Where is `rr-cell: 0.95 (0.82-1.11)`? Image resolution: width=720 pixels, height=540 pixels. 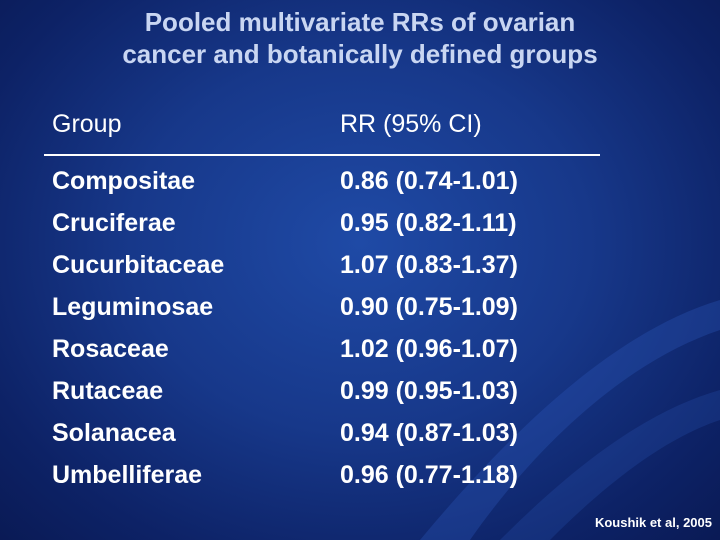
rr-cell: 0.95 (0.82-1.11) is located at coordinates (428, 223).